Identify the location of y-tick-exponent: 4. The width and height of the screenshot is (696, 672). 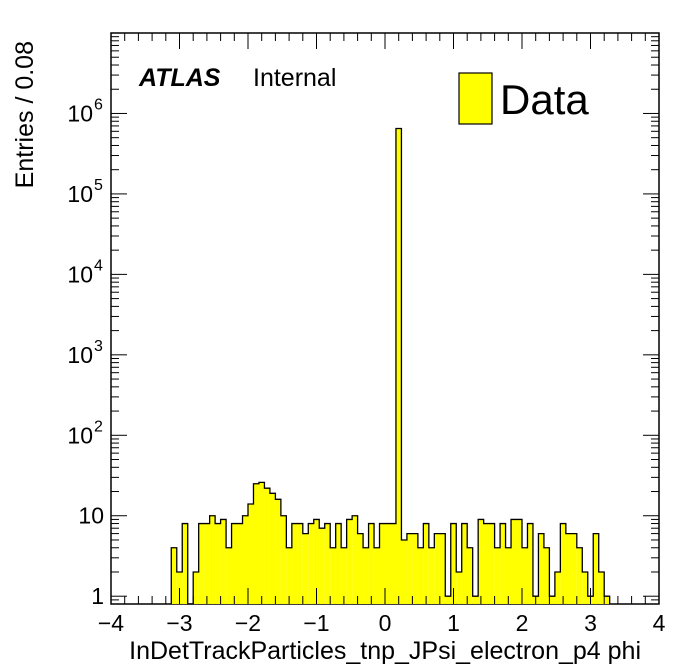
(98, 265).